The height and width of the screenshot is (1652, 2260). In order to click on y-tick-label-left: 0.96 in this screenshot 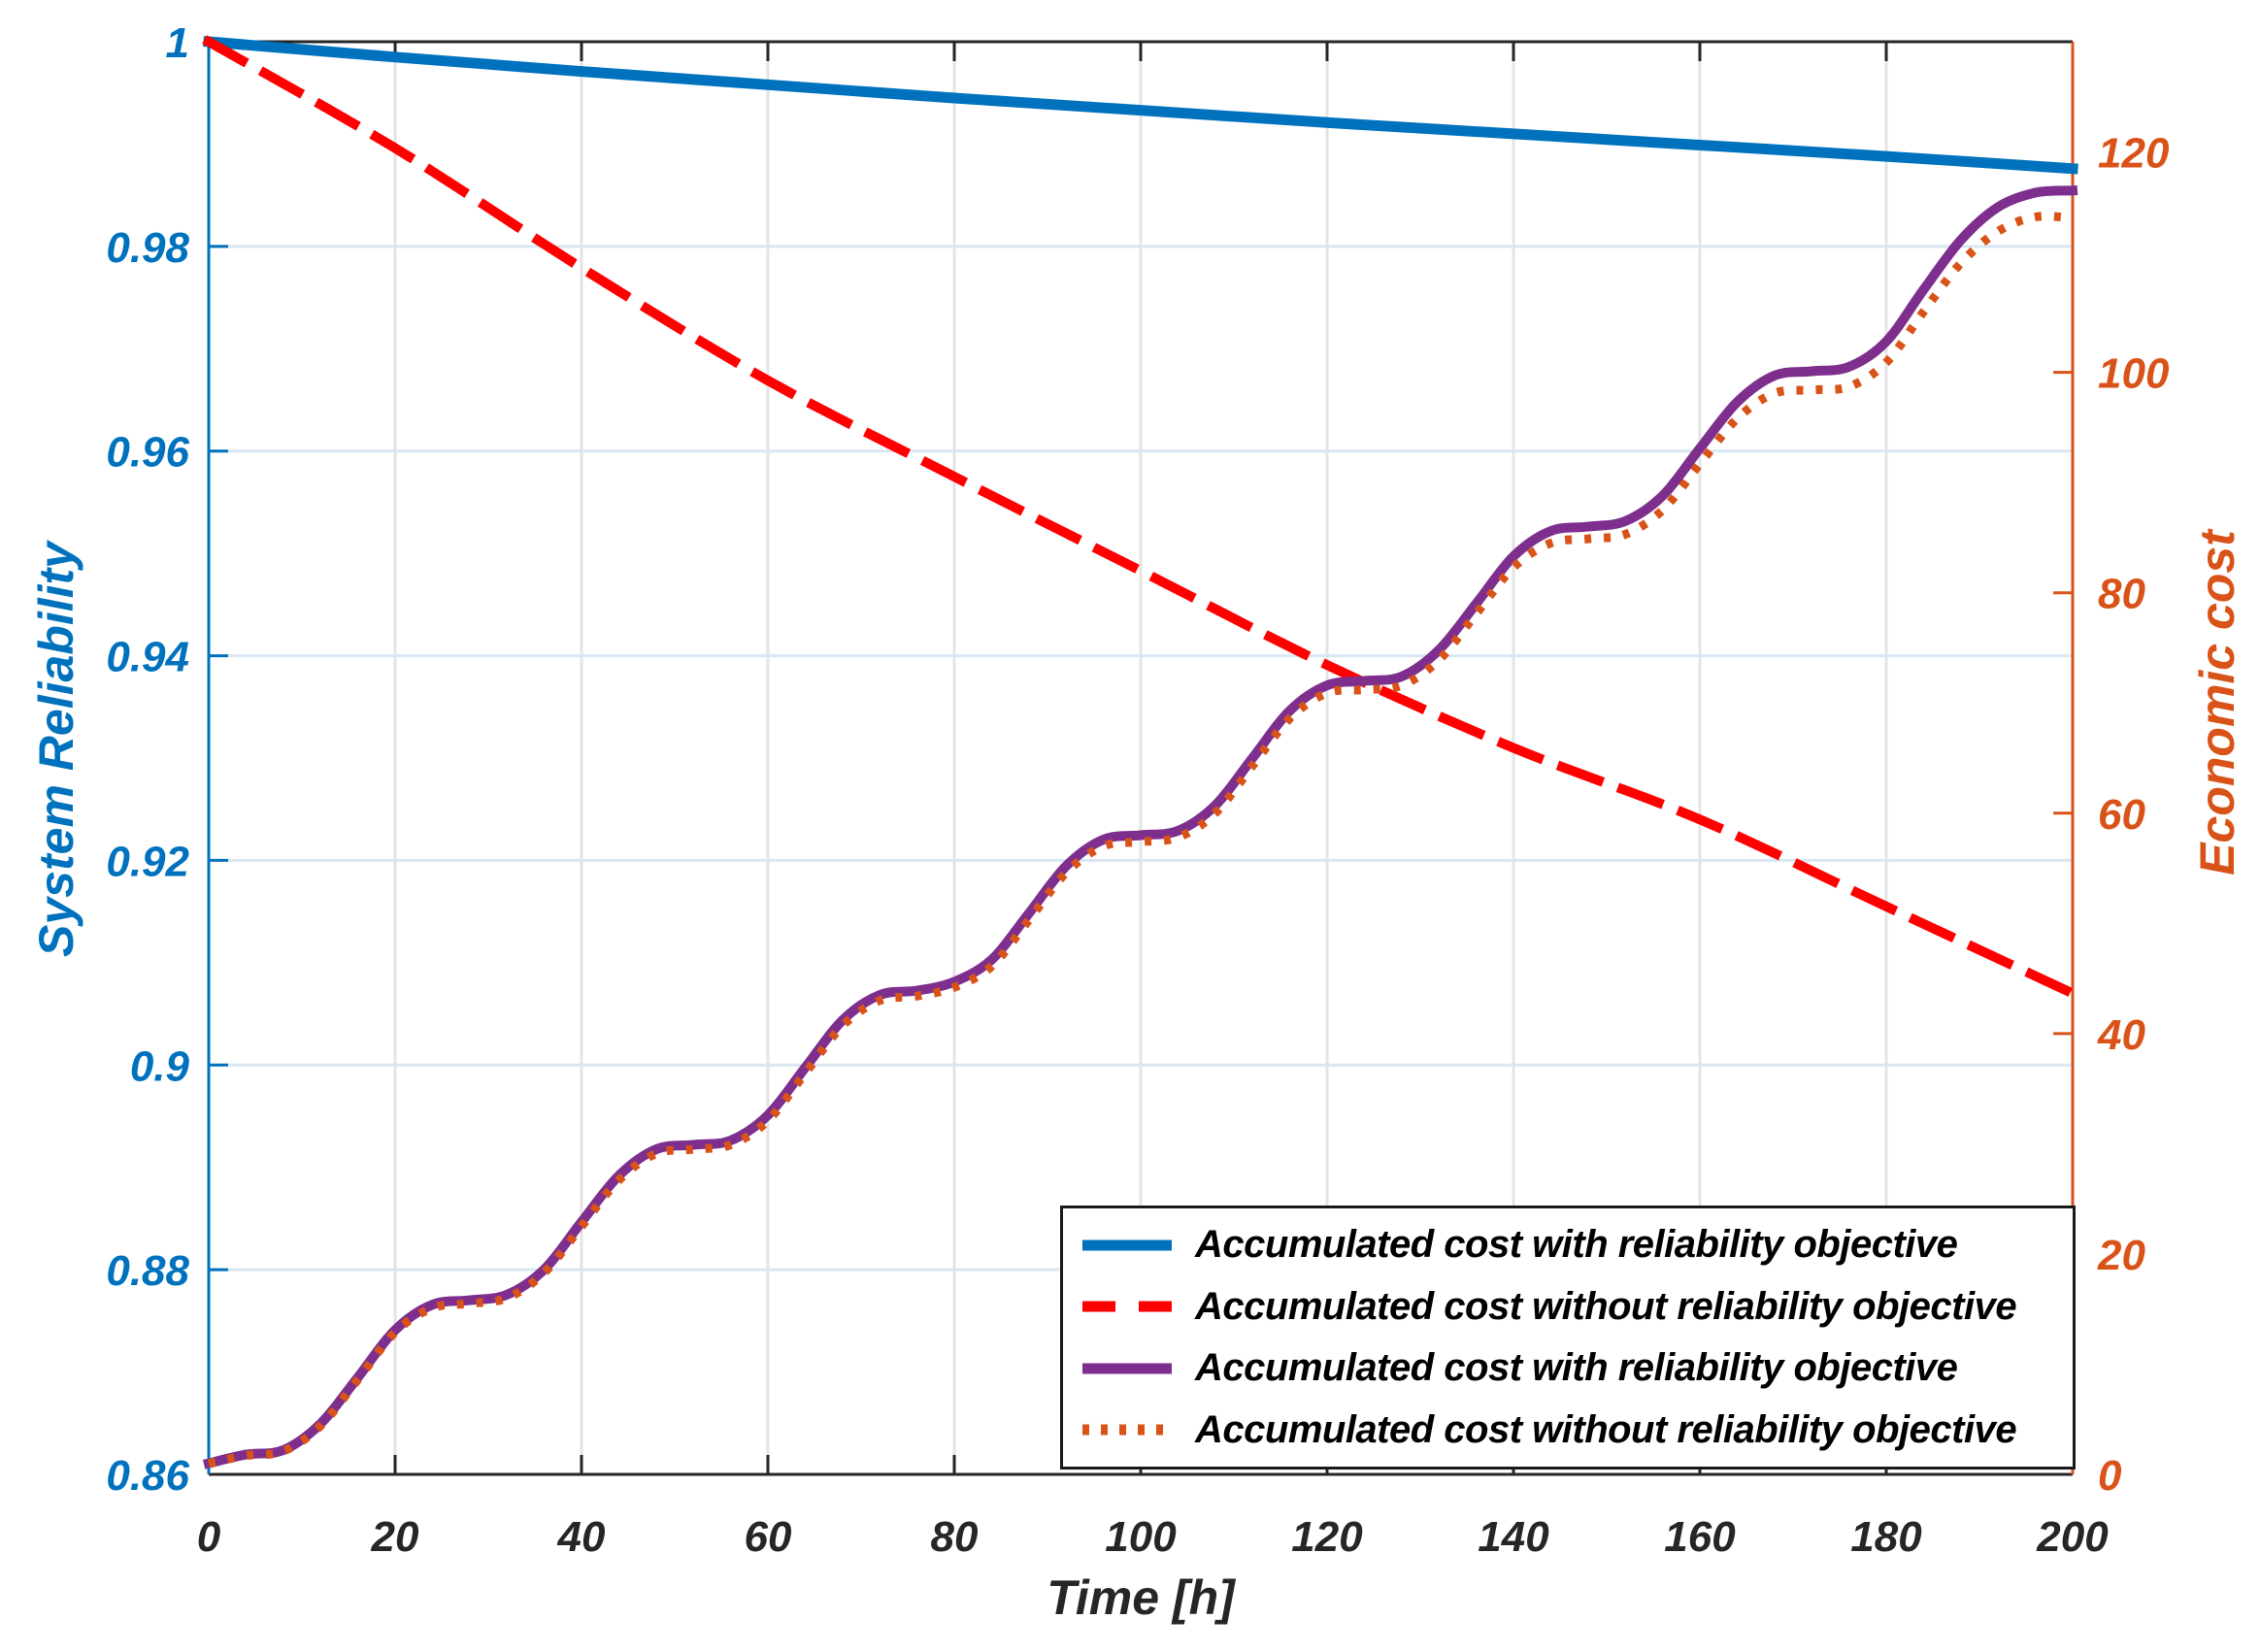, I will do `click(147, 453)`.